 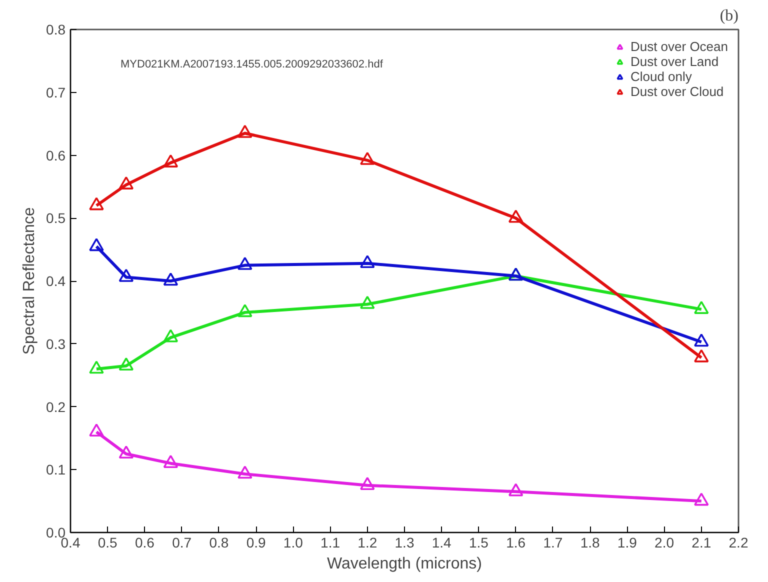 What do you see at coordinates (56, 470) in the screenshot?
I see `y-tick-label: 0.1` at bounding box center [56, 470].